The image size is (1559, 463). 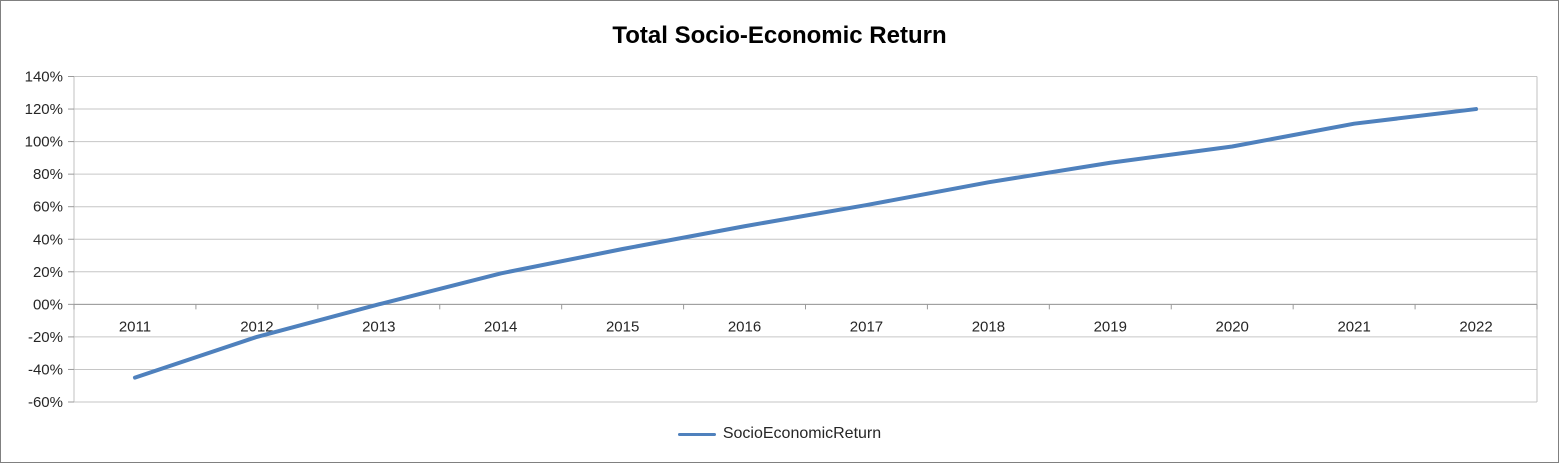 What do you see at coordinates (866, 326) in the screenshot?
I see `x-axis-label: 2017` at bounding box center [866, 326].